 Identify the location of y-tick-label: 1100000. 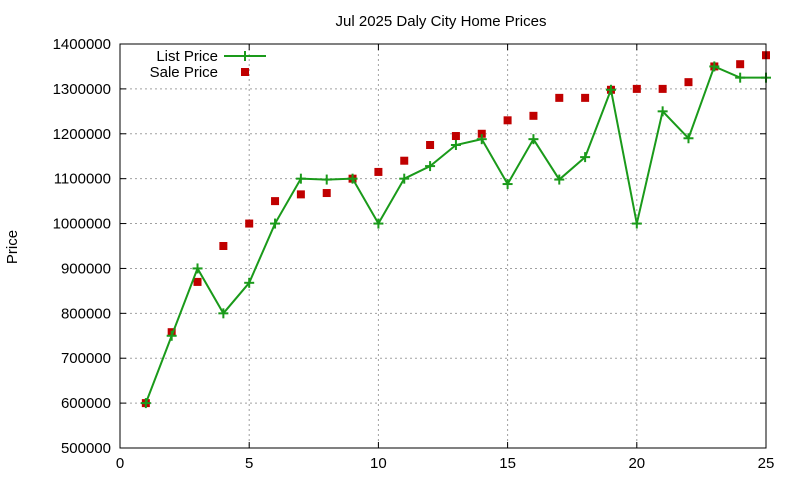
(82, 179).